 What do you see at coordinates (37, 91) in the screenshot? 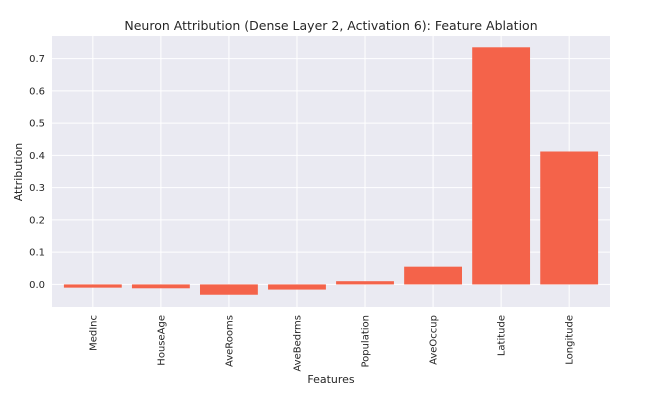
I see `y-tick-label: 0.6` at bounding box center [37, 91].